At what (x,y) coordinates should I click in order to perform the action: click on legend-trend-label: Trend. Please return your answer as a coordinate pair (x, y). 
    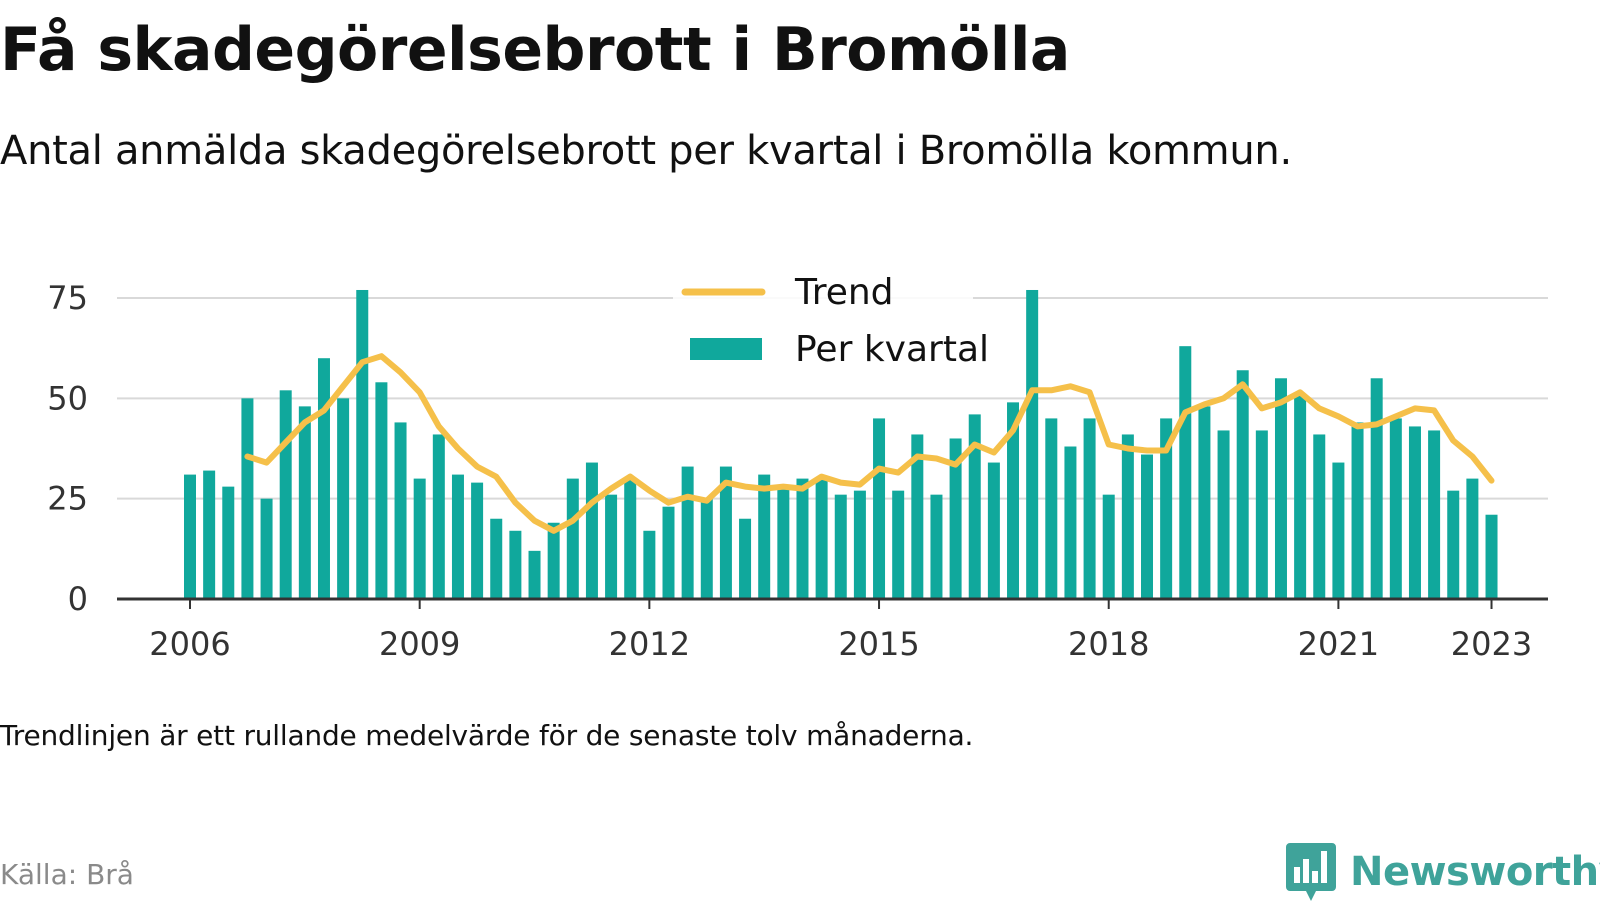
    Looking at the image, I should click on (844, 292).